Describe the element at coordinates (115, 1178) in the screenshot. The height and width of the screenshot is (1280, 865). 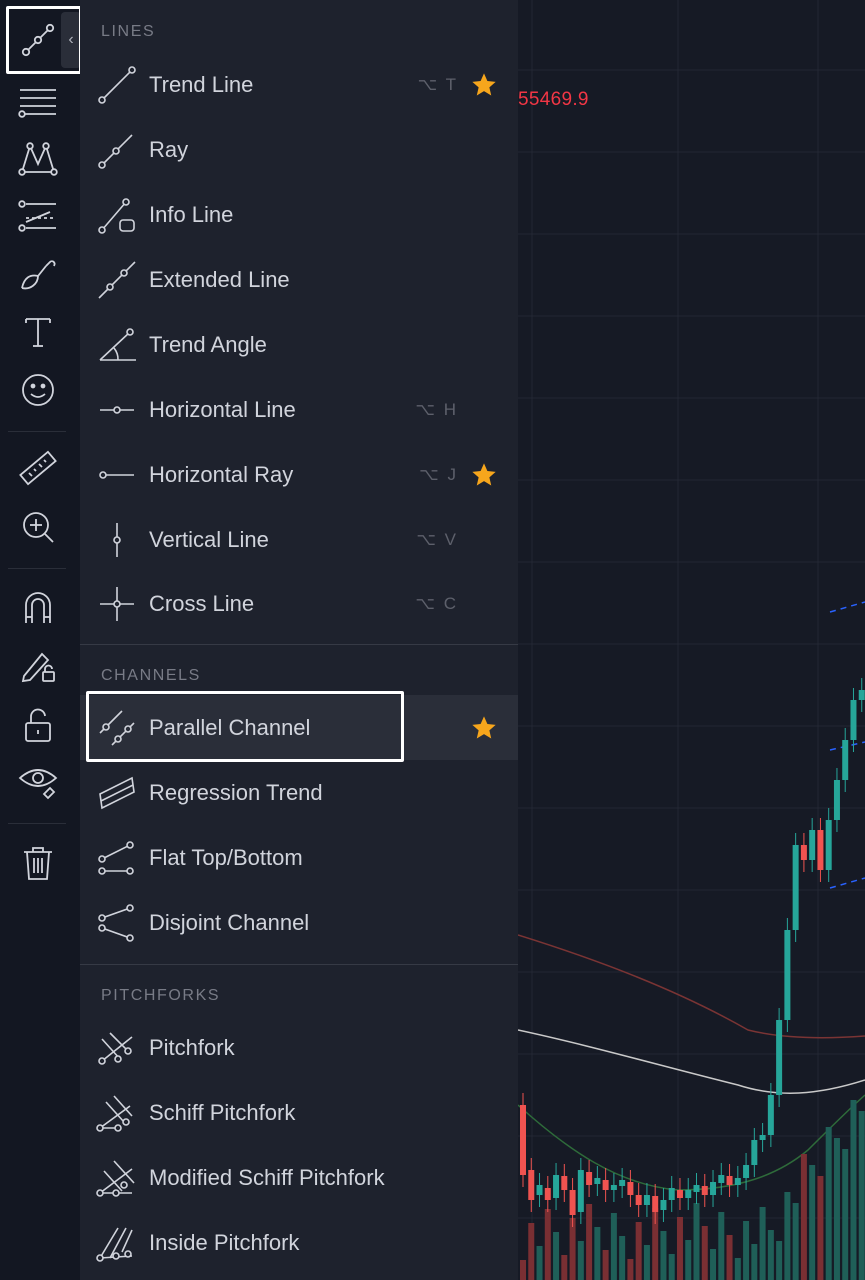
I see `modified-schiff-pitchfork-icon` at that location.